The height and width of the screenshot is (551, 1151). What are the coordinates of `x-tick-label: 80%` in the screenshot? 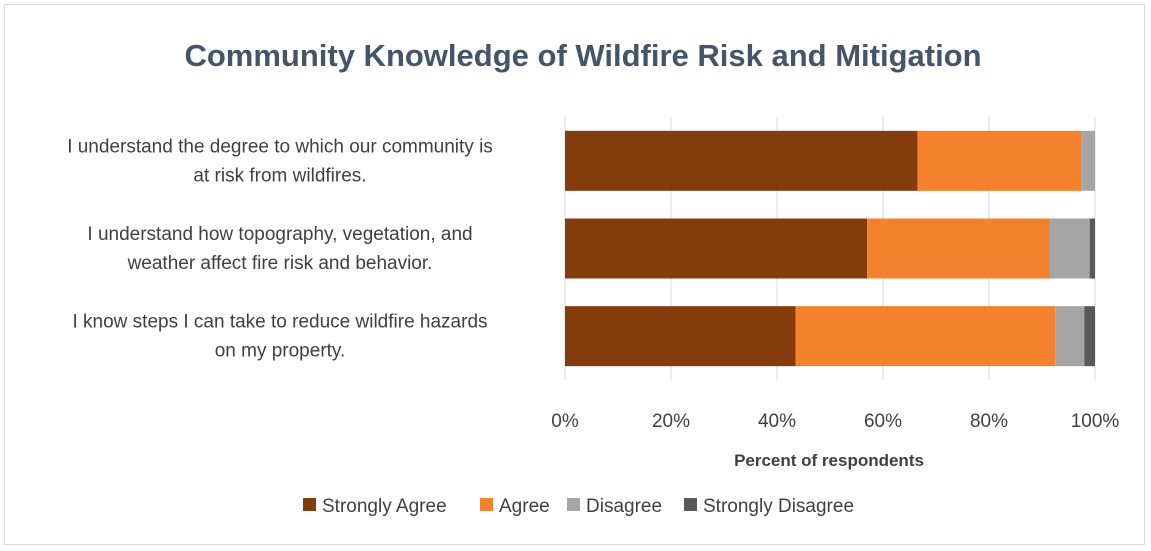 It's located at (989, 421).